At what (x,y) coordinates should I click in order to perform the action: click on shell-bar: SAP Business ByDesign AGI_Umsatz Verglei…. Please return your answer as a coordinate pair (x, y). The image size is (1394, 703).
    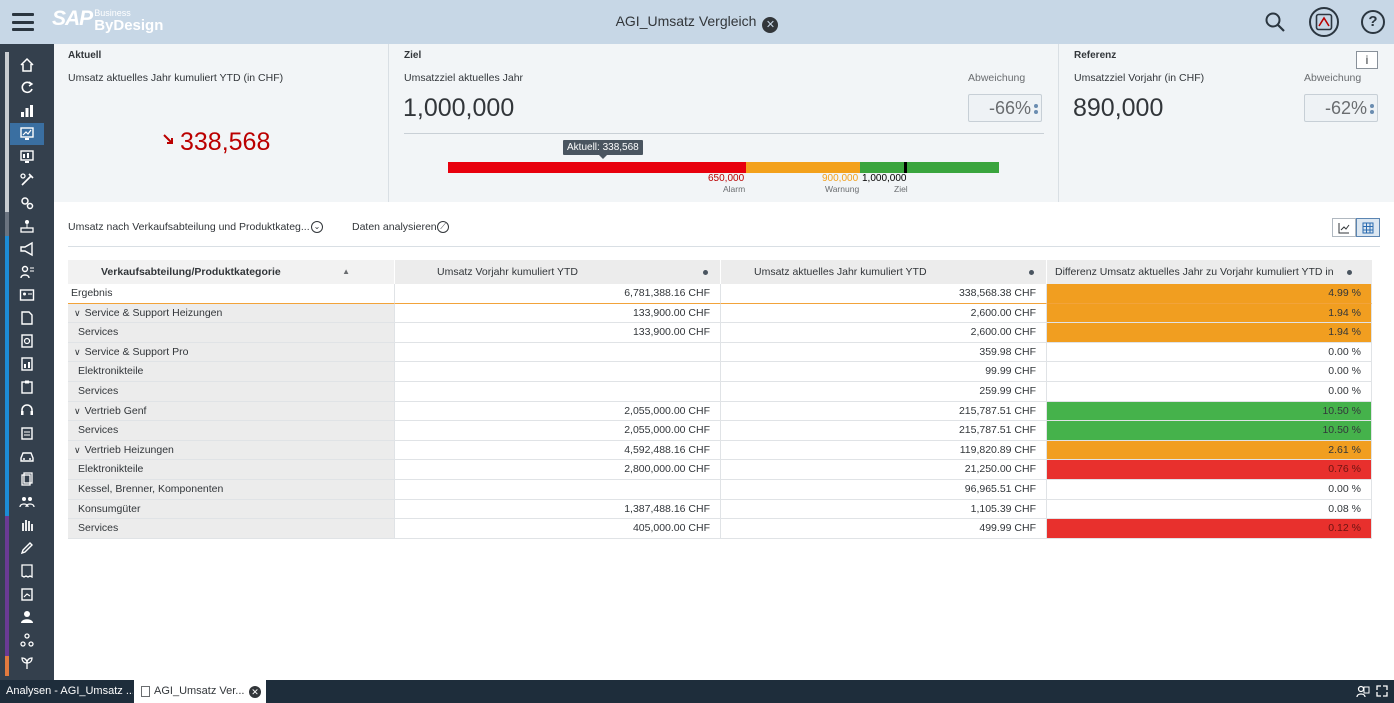
    Looking at the image, I should click on (697, 22).